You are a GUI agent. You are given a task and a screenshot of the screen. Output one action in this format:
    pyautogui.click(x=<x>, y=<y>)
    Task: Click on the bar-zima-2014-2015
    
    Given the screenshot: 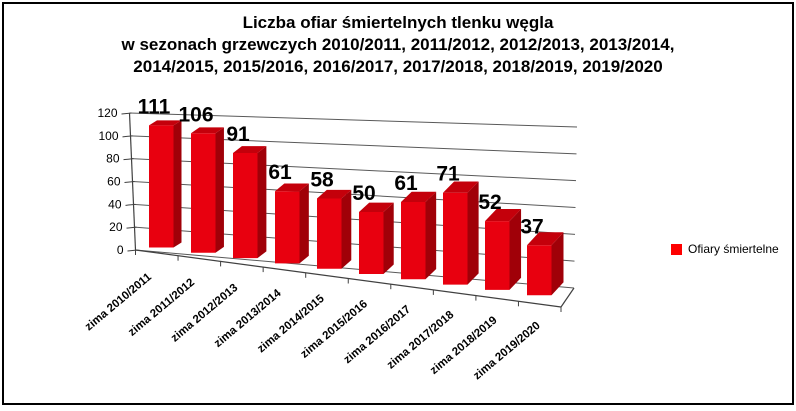 What is the action you would take?
    pyautogui.click(x=334, y=229)
    